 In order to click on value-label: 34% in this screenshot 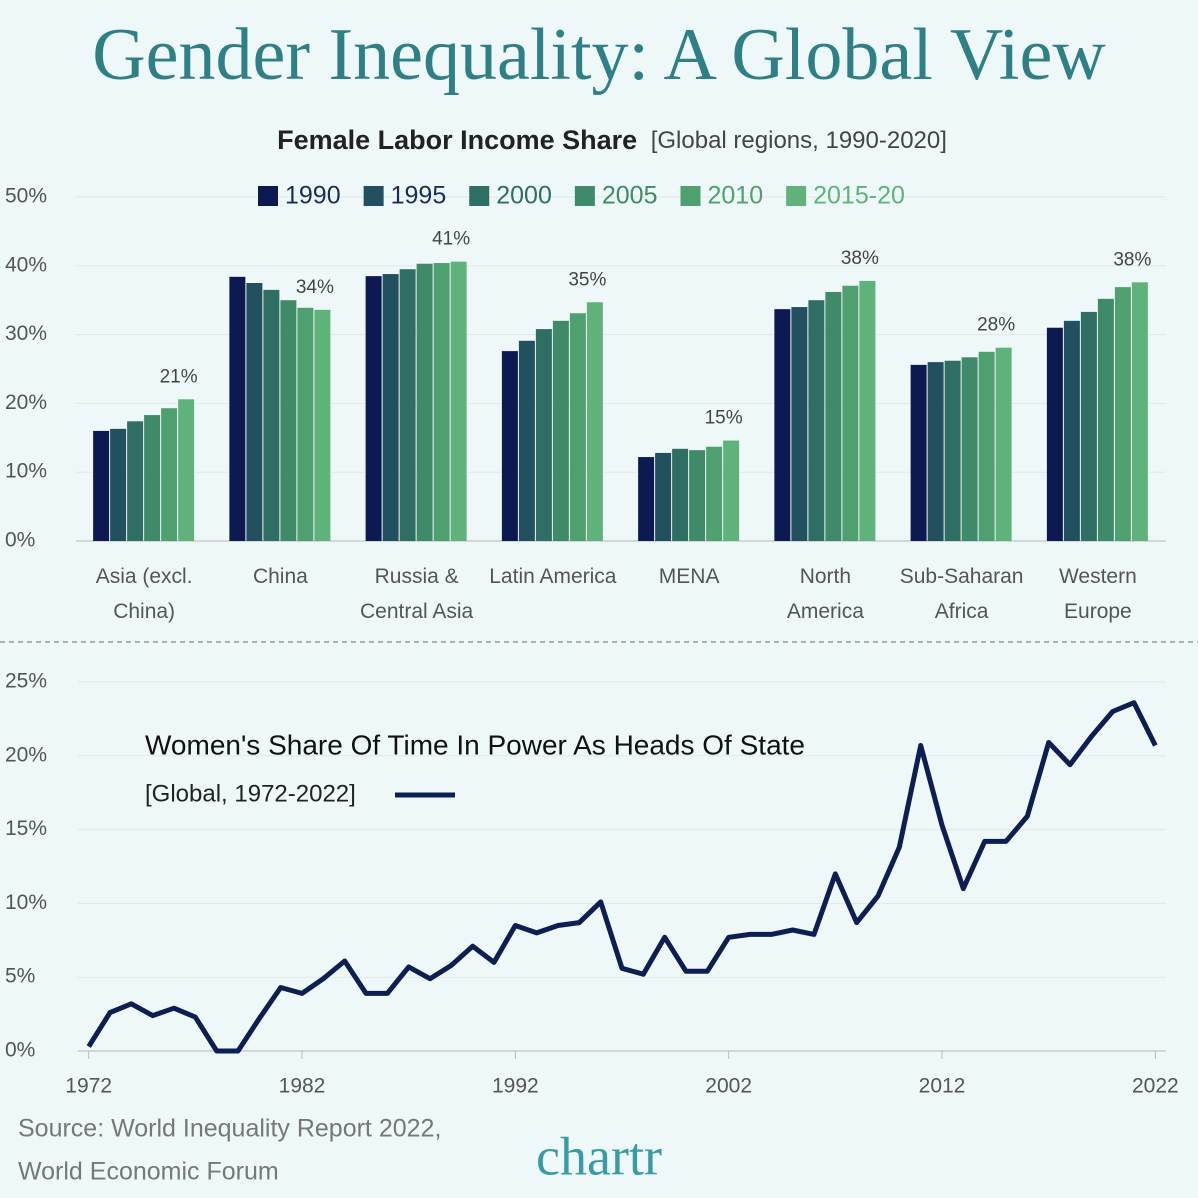, I will do `click(315, 287)`.